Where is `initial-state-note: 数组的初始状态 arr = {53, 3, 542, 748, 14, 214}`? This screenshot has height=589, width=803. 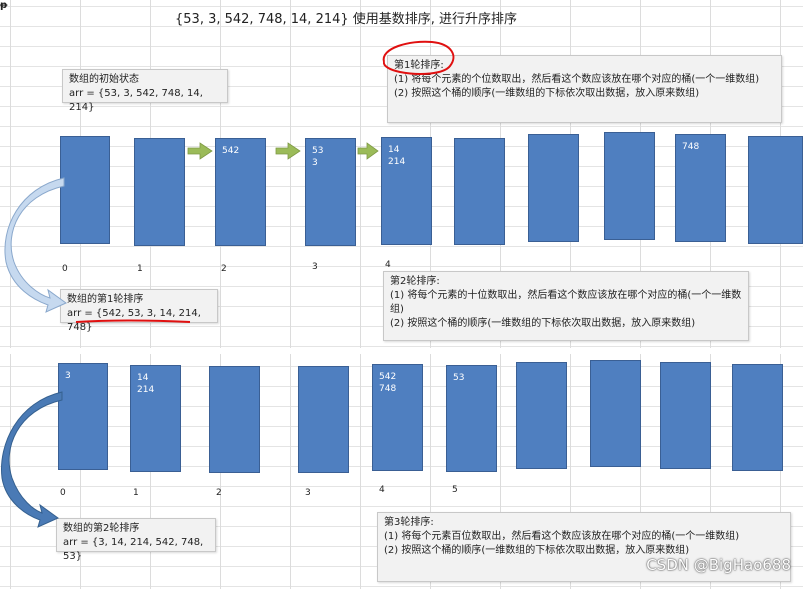
initial-state-note: 数组的初始状态 arr = {53, 3, 542, 748, 14, 214} is located at coordinates (145, 91).